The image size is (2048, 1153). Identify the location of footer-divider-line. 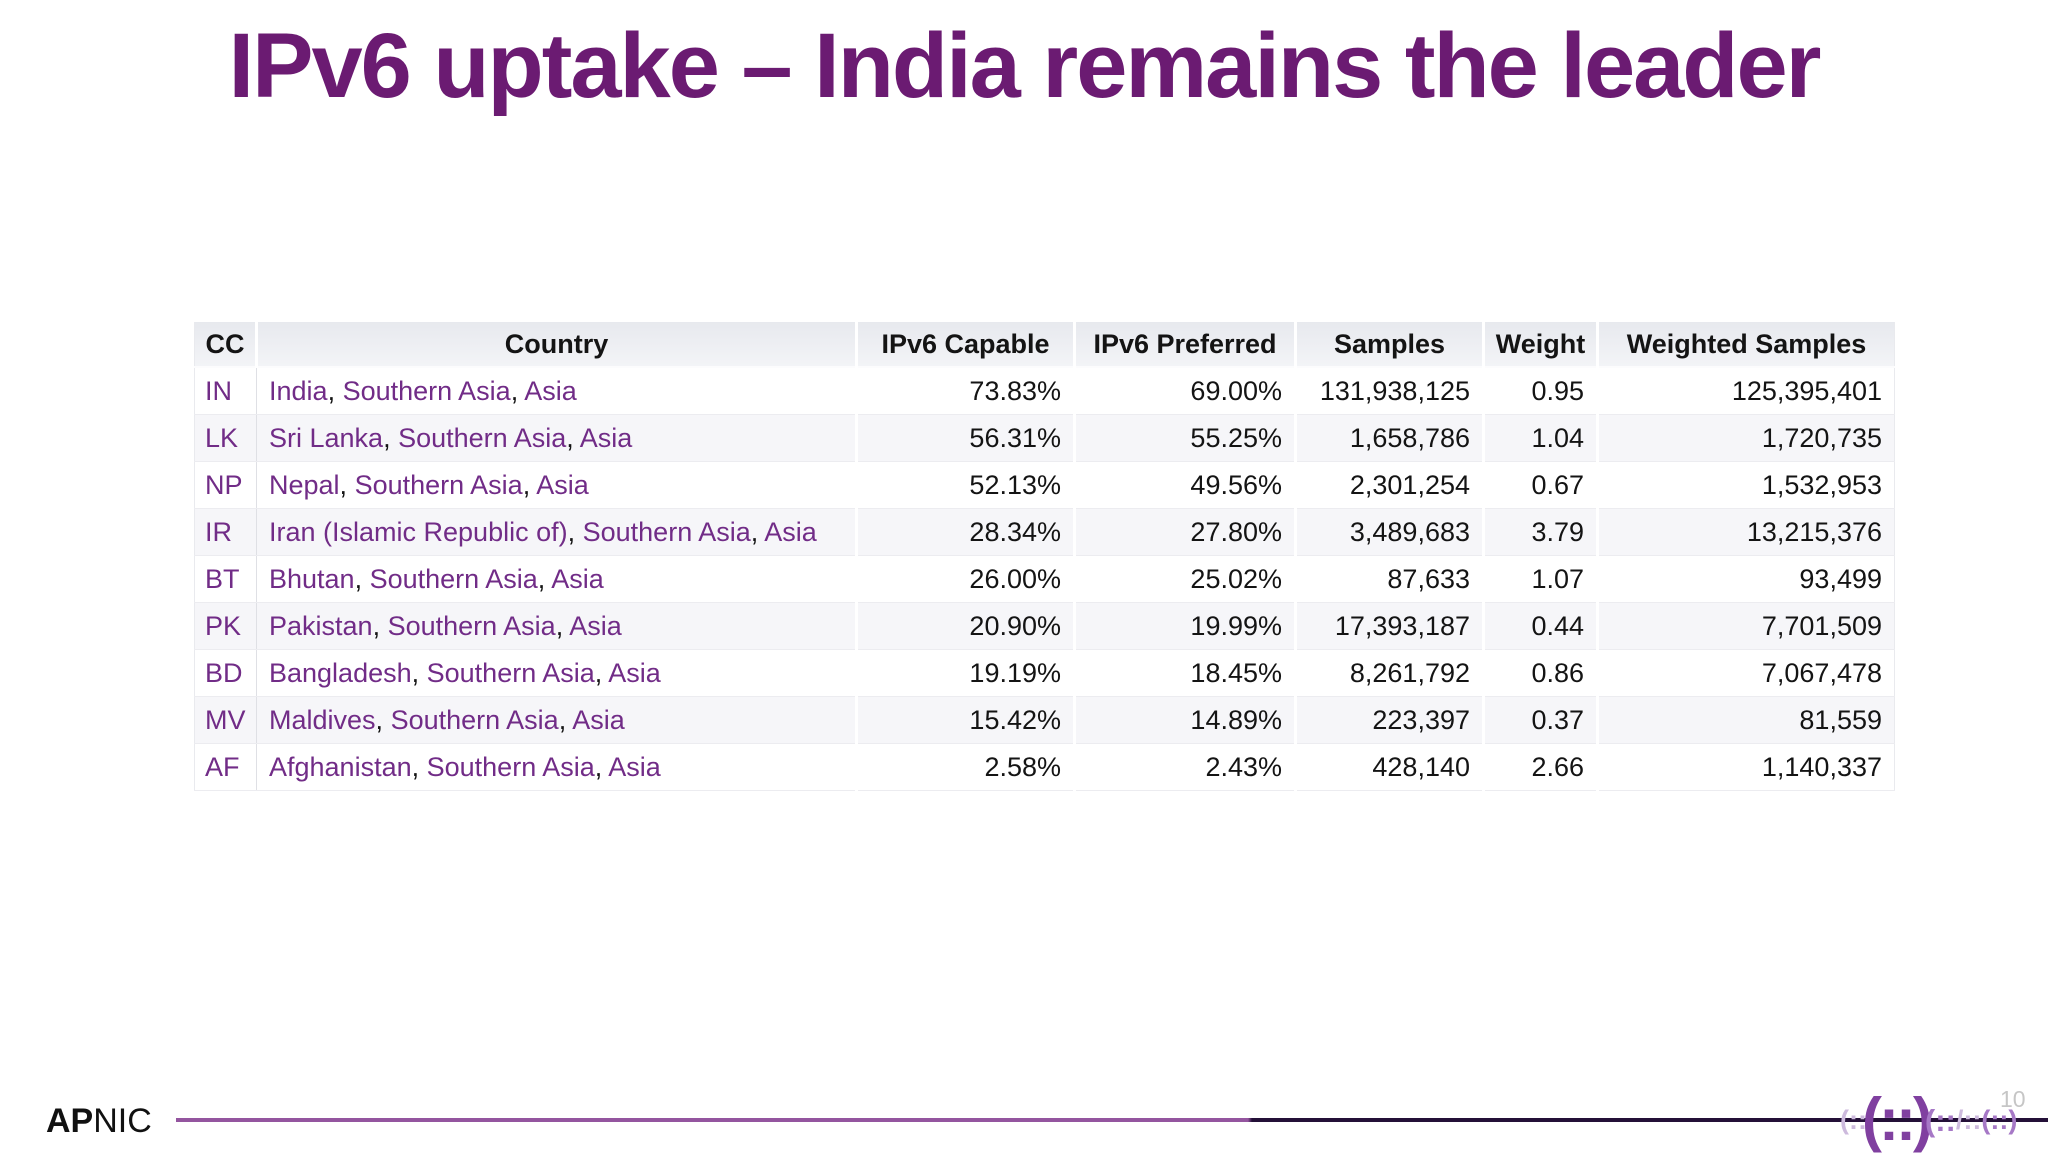
(1112, 1120).